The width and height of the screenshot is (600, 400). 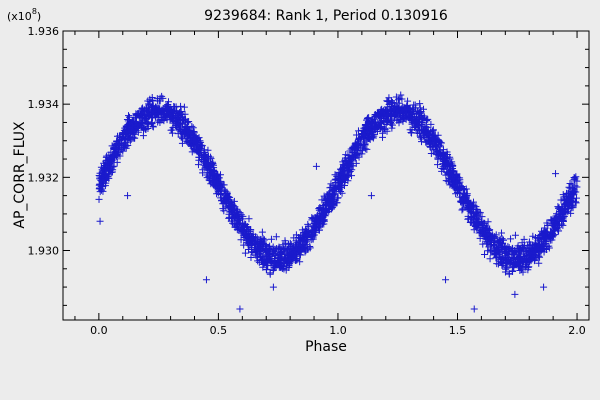 I want to click on y-multiplier-exponent: 8, so click(x=34, y=11).